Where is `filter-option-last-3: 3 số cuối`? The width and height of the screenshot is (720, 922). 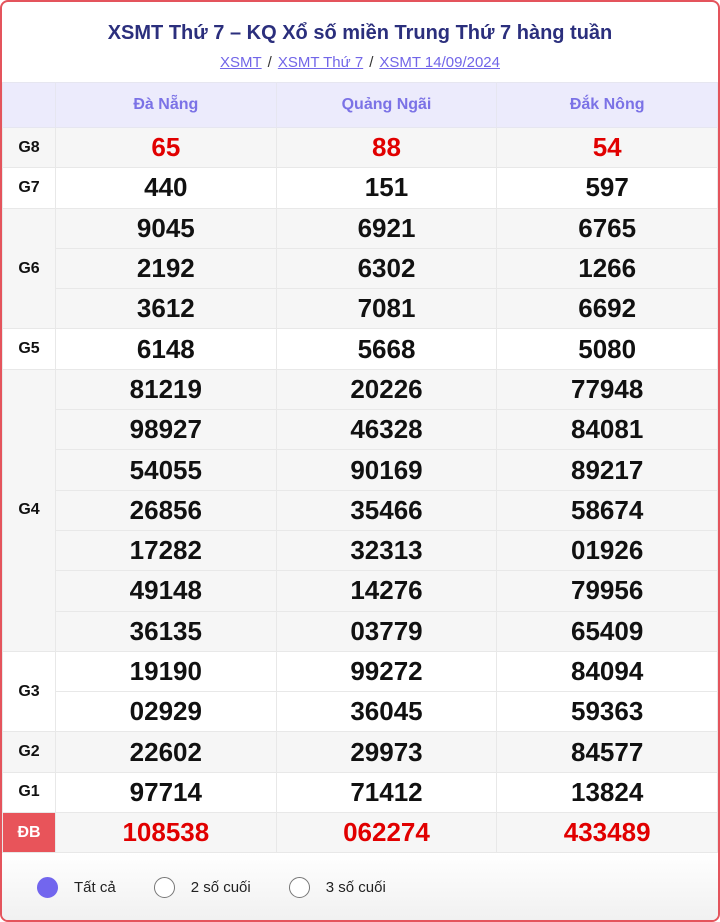 filter-option-last-3: 3 số cuối is located at coordinates (337, 887).